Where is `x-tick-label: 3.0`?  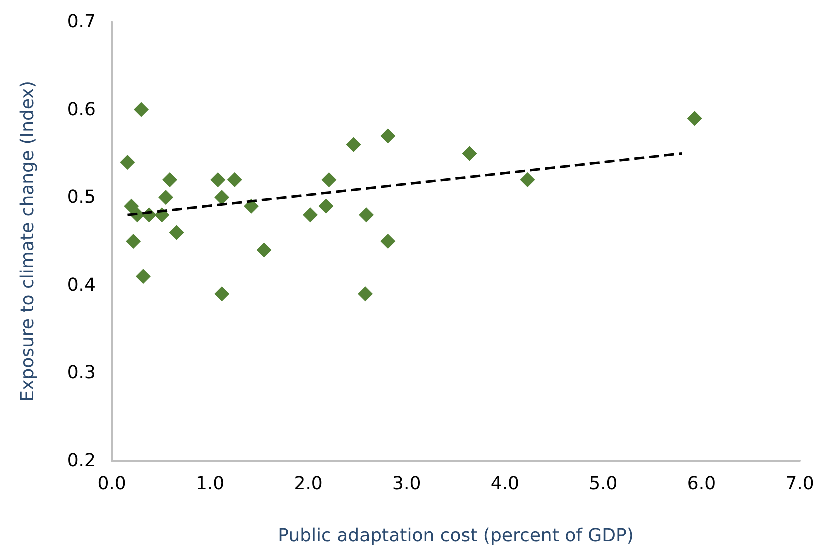
x-tick-label: 3.0 is located at coordinates (407, 484).